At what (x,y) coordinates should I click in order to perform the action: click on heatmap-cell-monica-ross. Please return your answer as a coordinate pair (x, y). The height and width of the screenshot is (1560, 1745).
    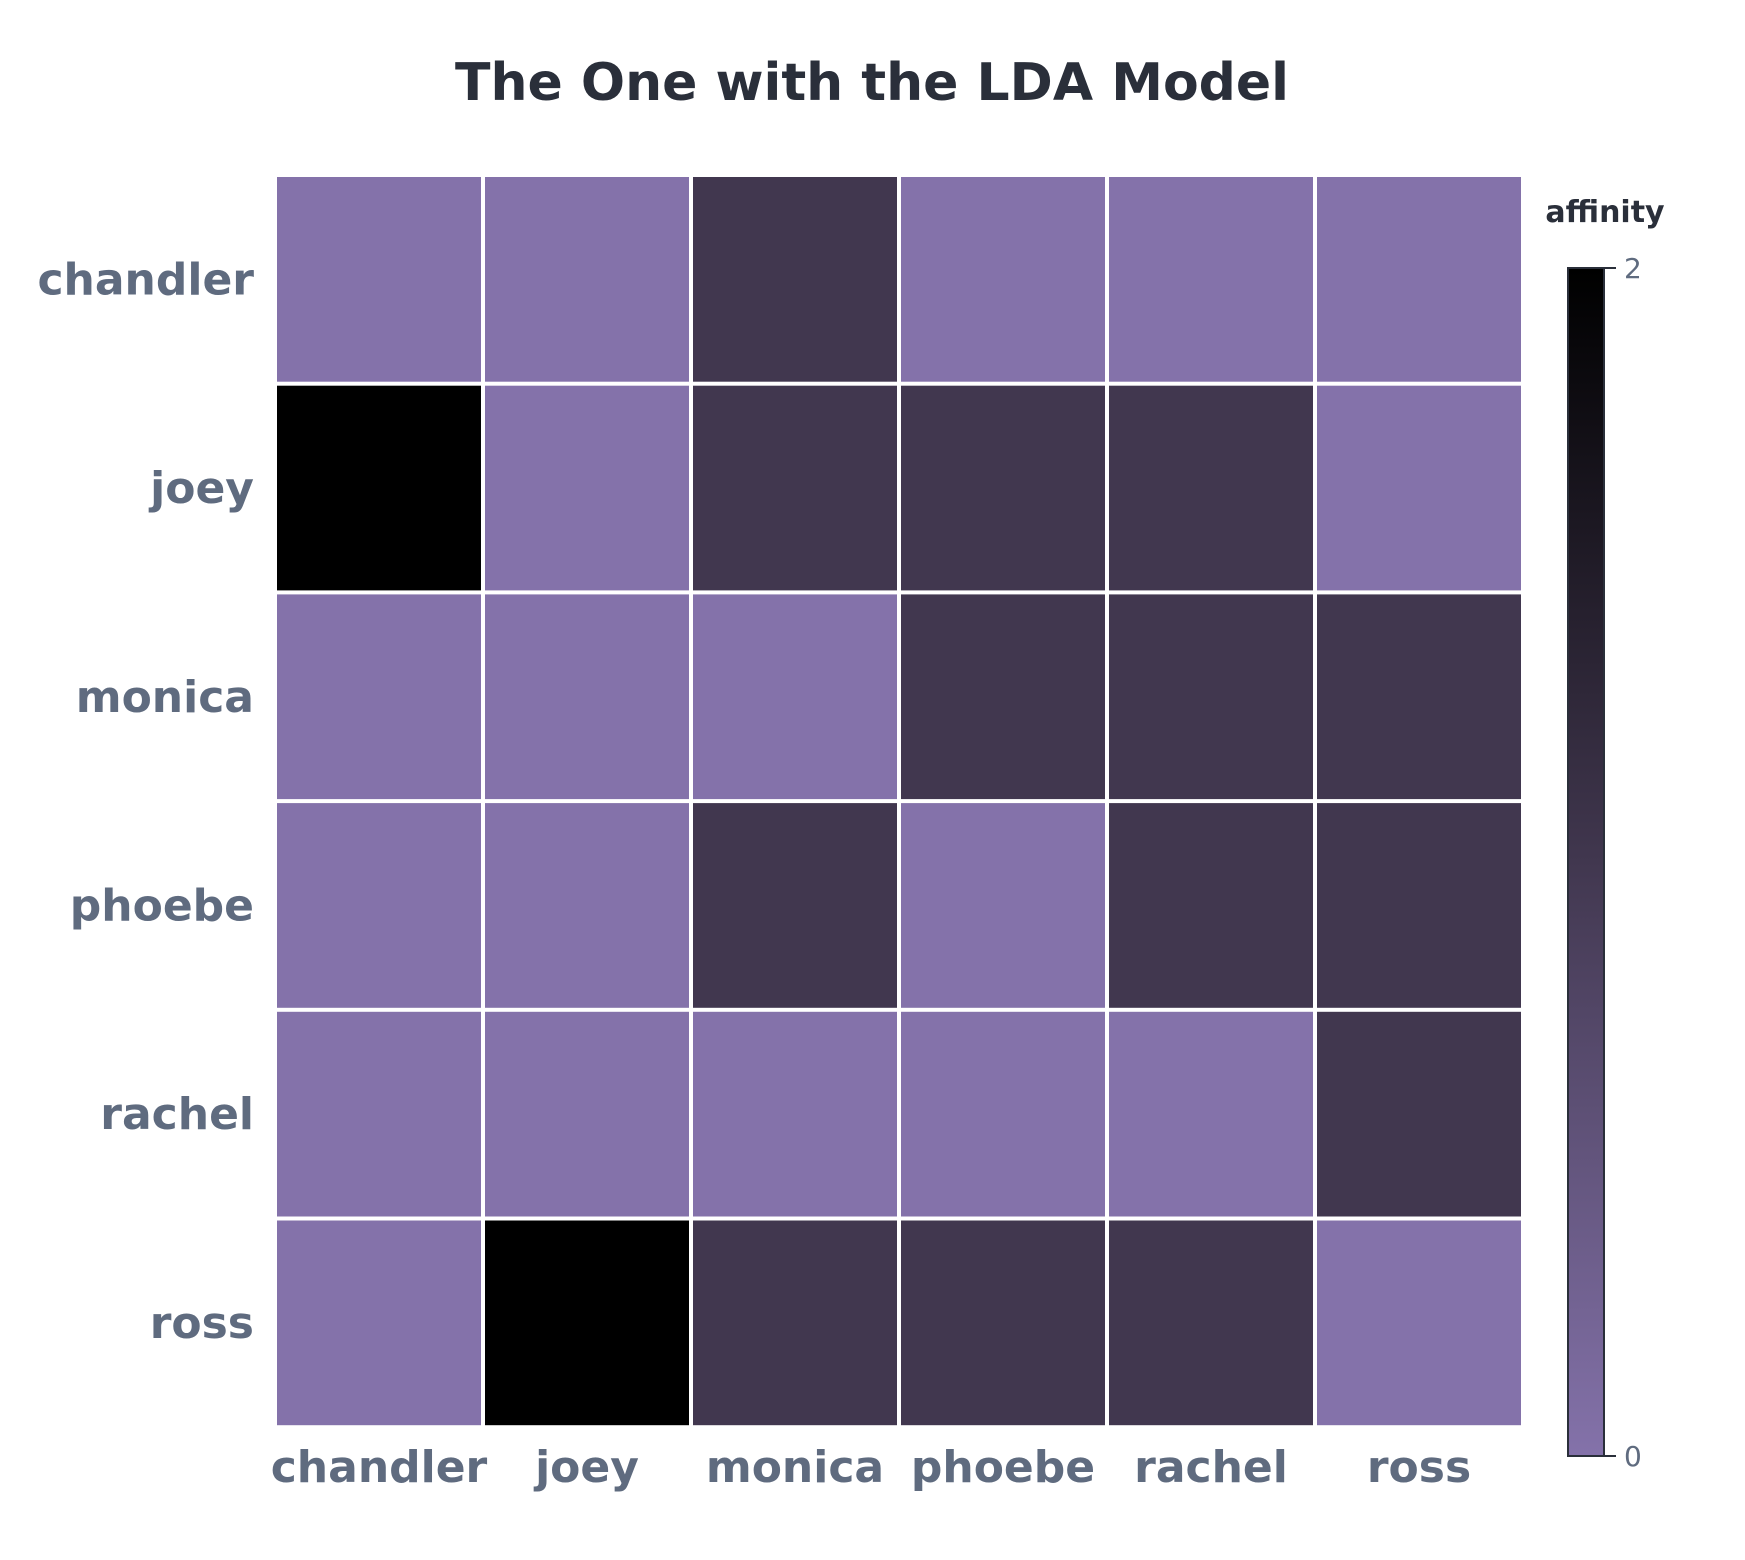
    Looking at the image, I should click on (1419, 697).